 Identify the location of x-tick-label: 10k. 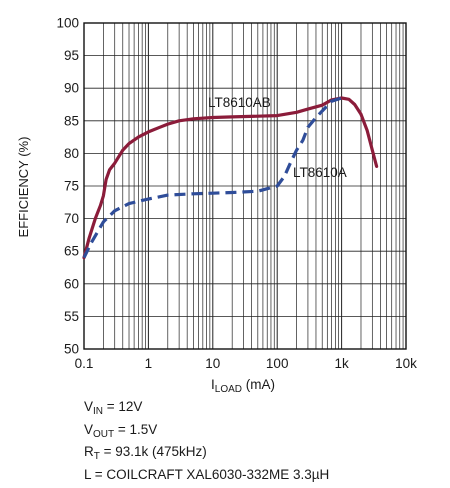
(406, 363).